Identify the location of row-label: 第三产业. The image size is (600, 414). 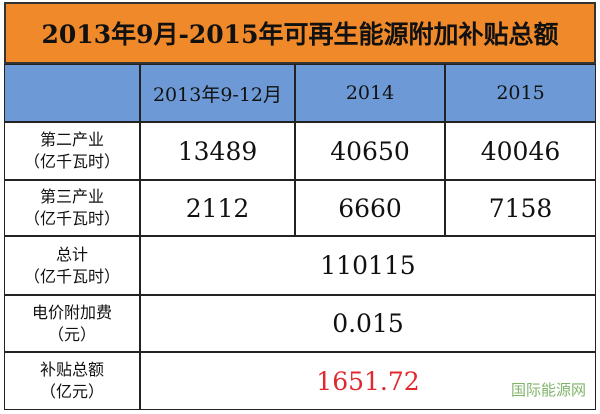
(71, 196).